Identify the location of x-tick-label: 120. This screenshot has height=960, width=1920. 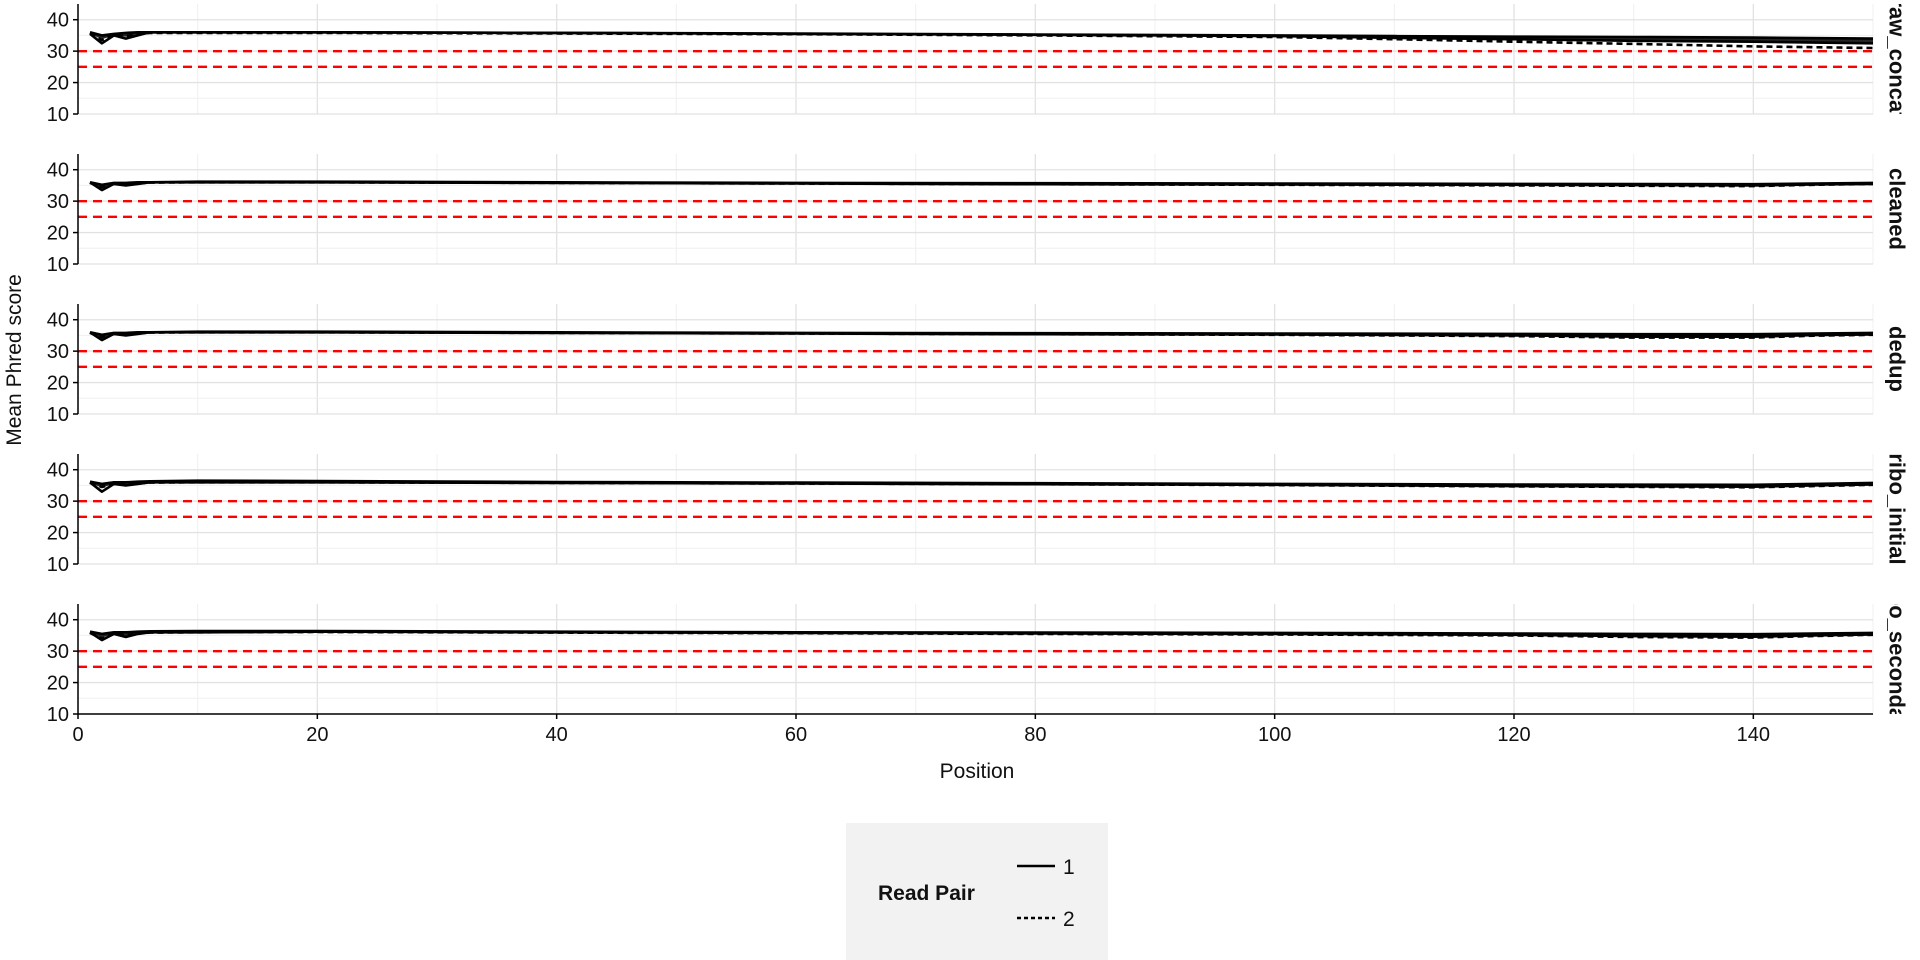
(1513, 735).